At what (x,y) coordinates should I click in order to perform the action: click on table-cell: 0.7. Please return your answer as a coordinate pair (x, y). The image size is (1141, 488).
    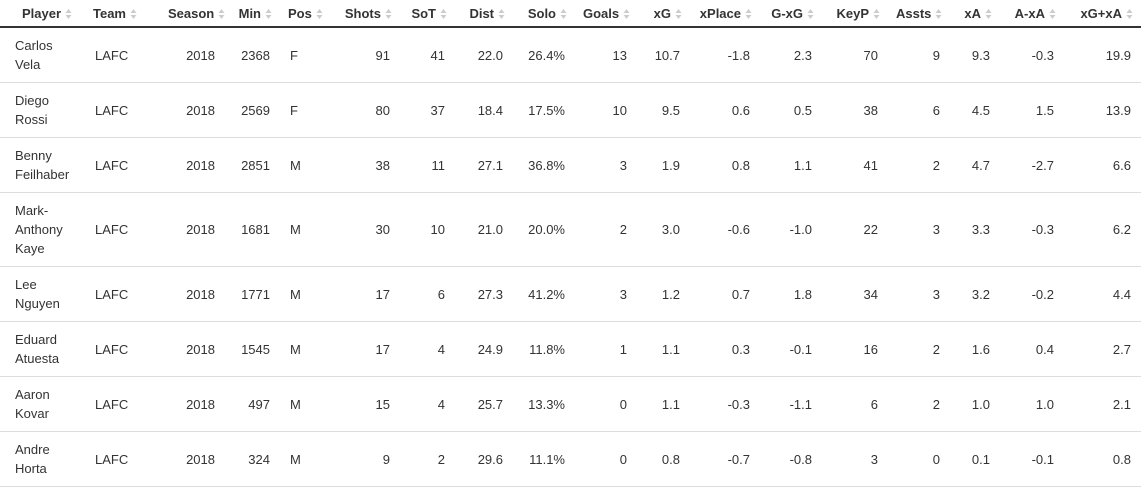
    Looking at the image, I should click on (725, 294).